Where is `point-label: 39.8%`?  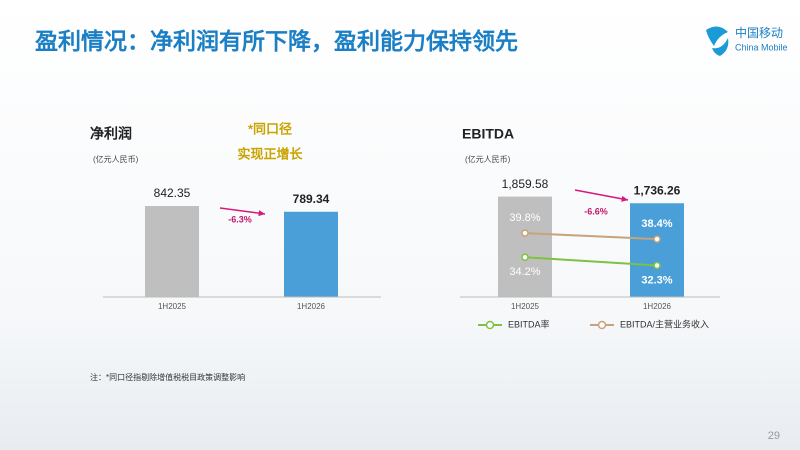 point-label: 39.8% is located at coordinates (524, 218).